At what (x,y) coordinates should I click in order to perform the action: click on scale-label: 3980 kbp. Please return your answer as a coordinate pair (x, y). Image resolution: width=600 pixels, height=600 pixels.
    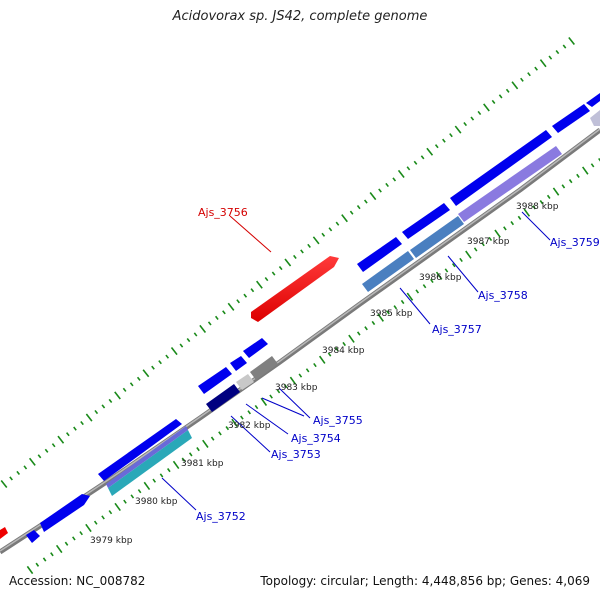
    Looking at the image, I should click on (156, 502).